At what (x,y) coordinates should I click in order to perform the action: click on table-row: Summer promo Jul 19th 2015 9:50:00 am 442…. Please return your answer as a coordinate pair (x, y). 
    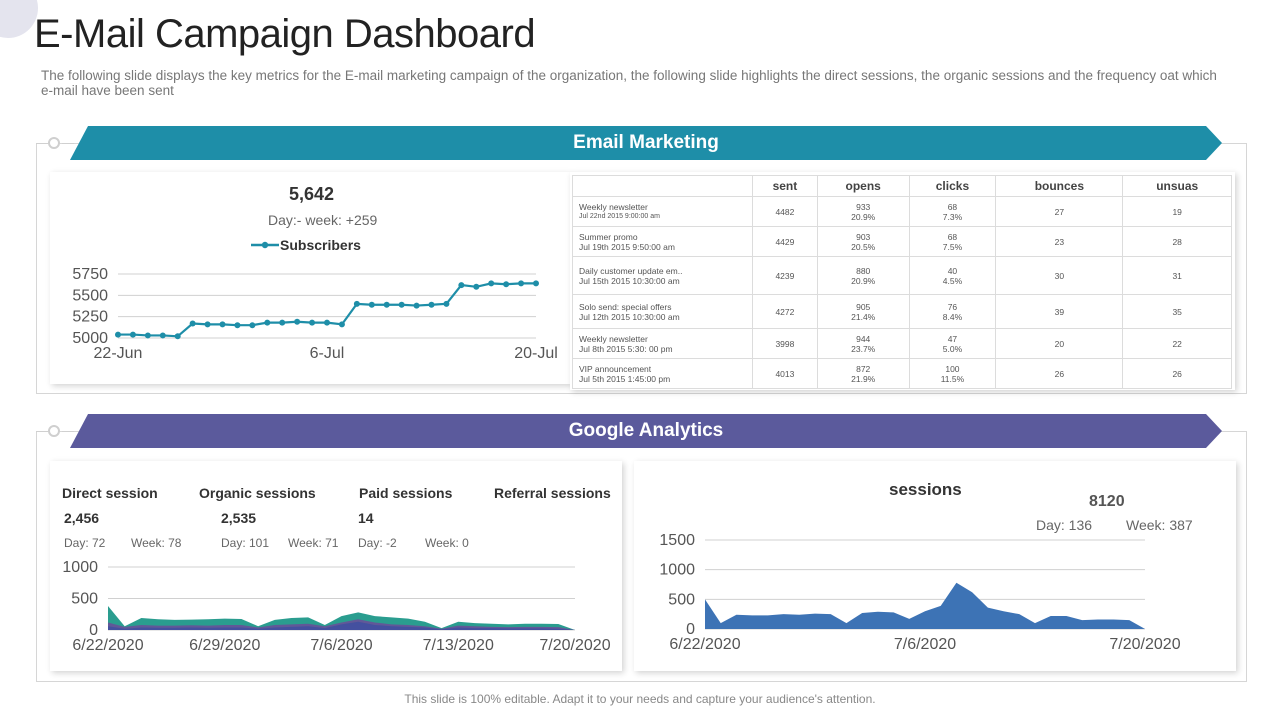
    Looking at the image, I should click on (902, 241).